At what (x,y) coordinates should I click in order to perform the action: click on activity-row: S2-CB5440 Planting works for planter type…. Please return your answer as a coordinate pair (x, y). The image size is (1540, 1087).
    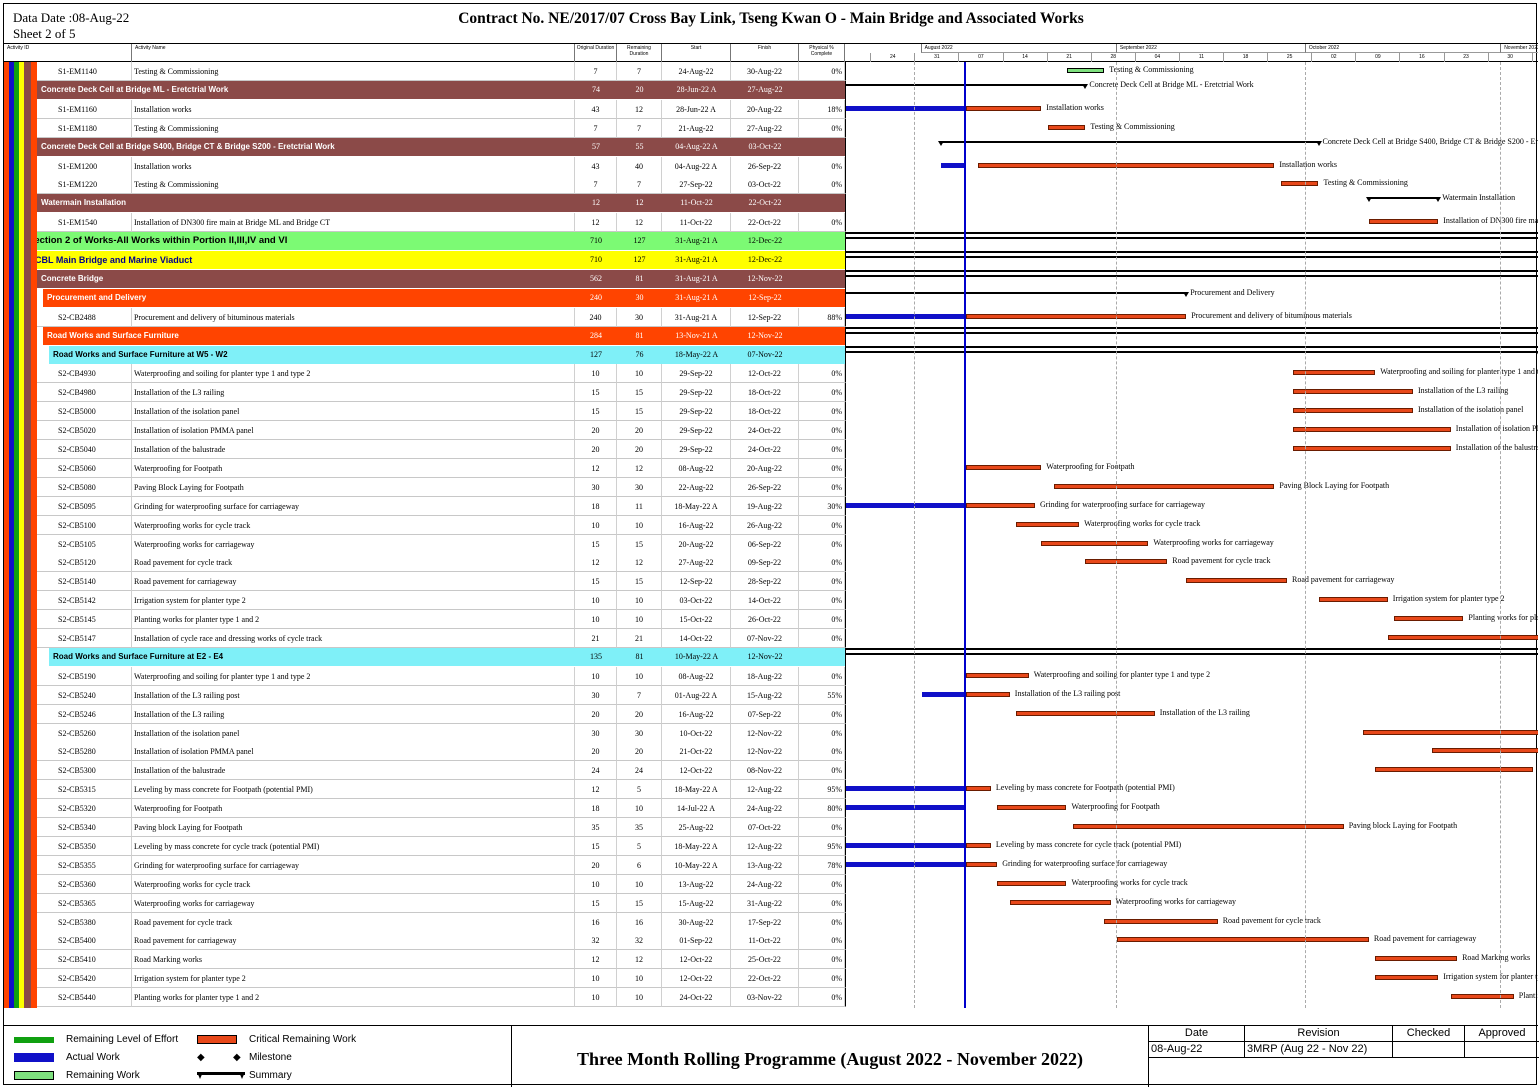
    Looking at the image, I should click on (771, 998).